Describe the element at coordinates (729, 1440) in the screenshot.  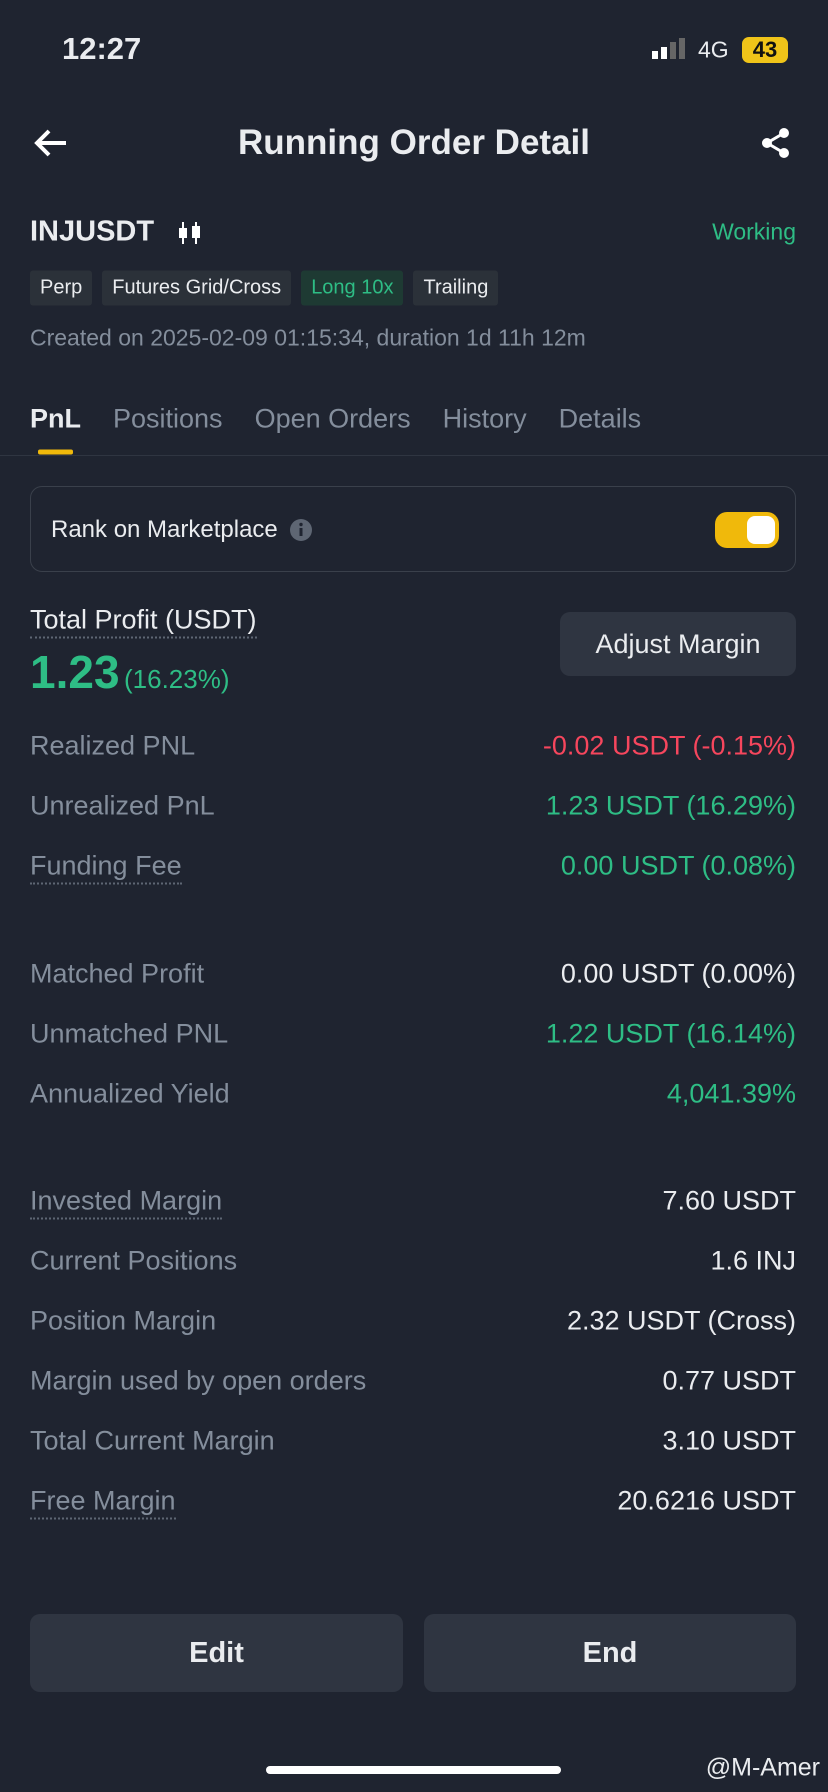
I see `row-value: 3.10 USDT` at that location.